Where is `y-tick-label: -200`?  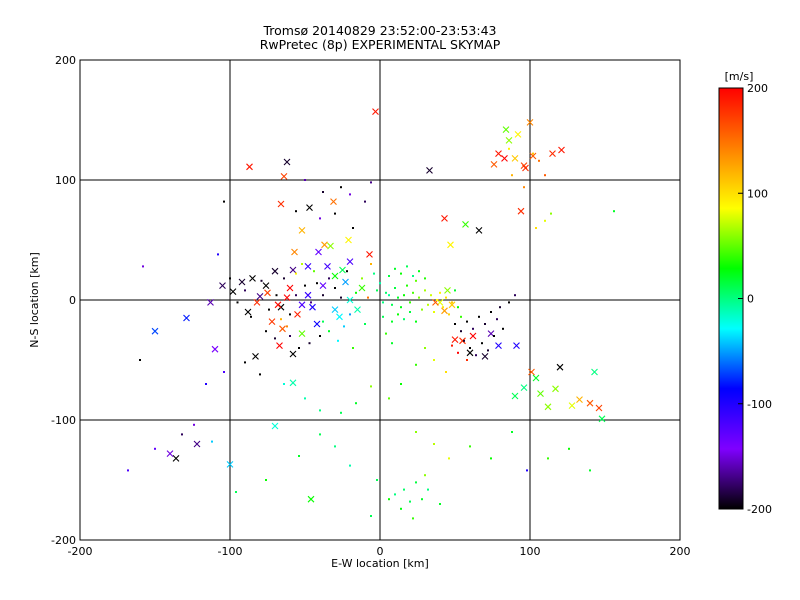
y-tick-label: -200 is located at coordinates (63, 540).